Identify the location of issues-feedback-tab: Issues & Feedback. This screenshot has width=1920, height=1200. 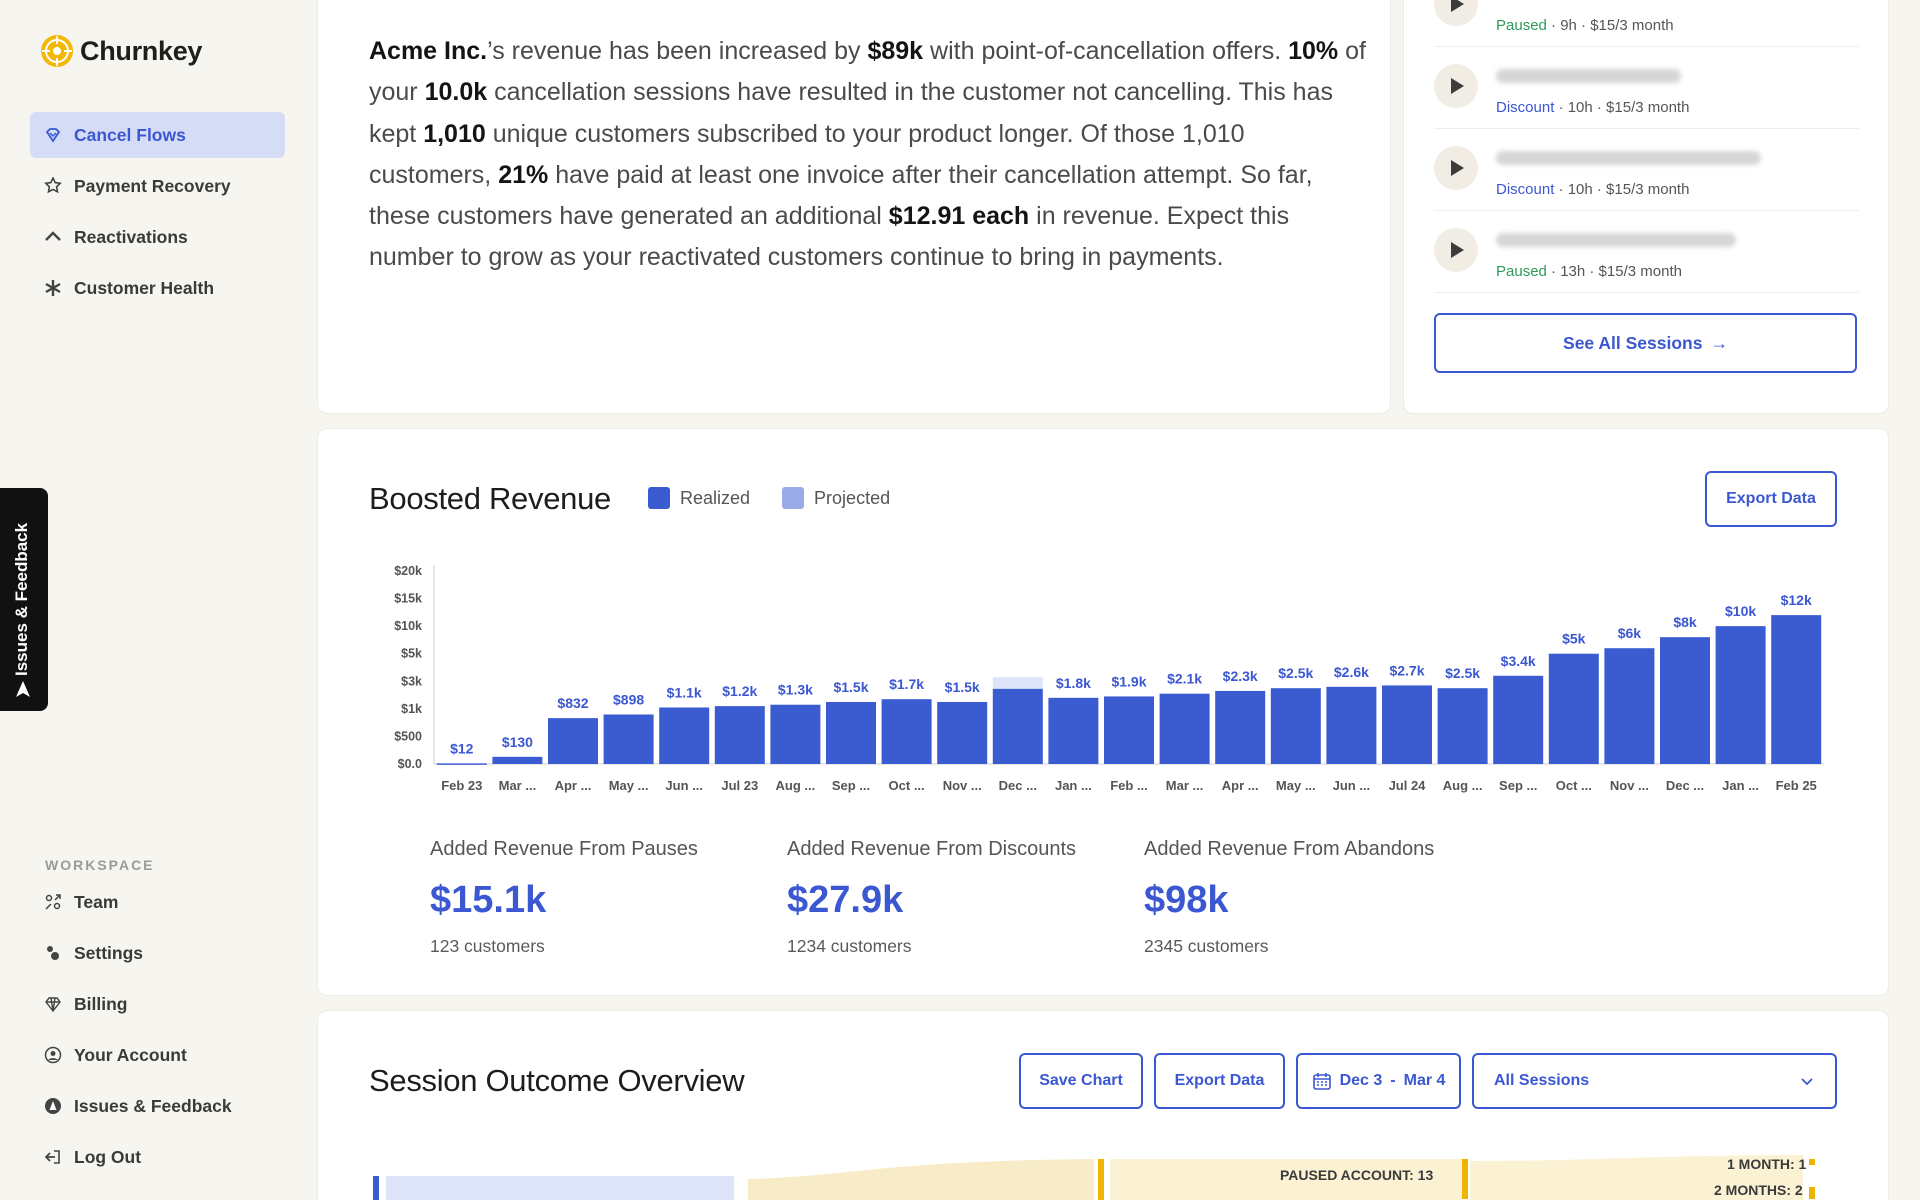
(24, 599).